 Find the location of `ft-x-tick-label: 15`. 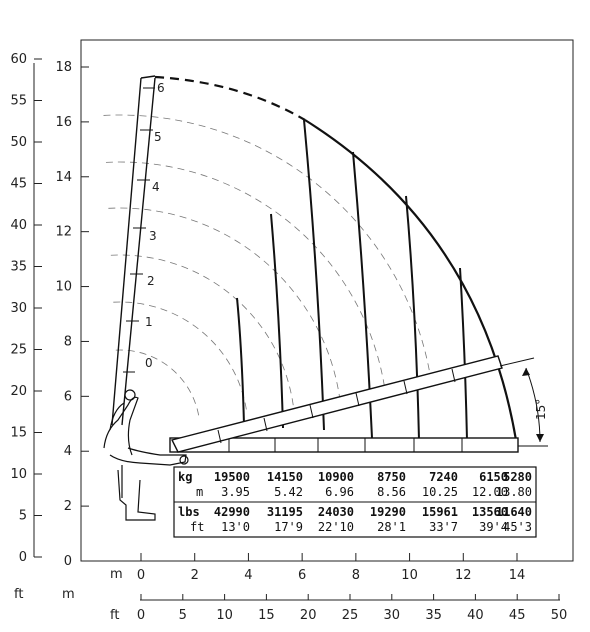

ft-x-tick-label: 15 is located at coordinates (266, 615).